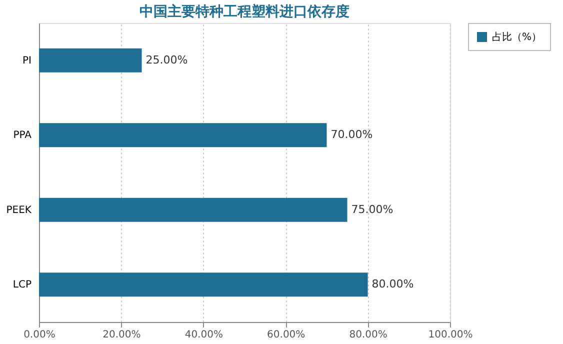 This screenshot has height=344, width=563. Describe the element at coordinates (286, 335) in the screenshot. I see `x-tick-label: 60.00%` at that location.